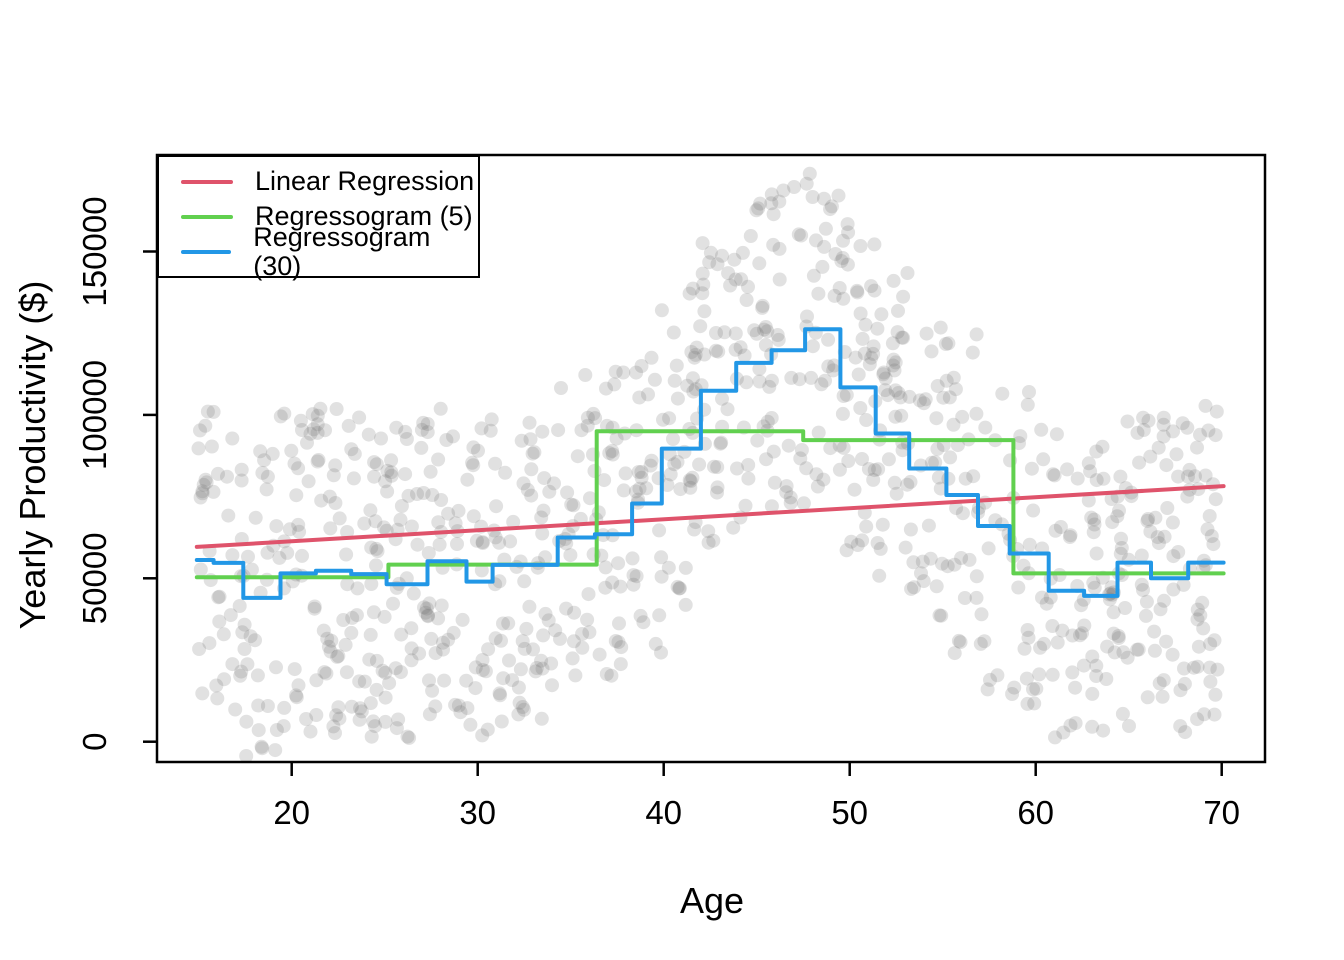 This screenshot has width=1344, height=960. I want to click on x-tick-label: 40, so click(663, 812).